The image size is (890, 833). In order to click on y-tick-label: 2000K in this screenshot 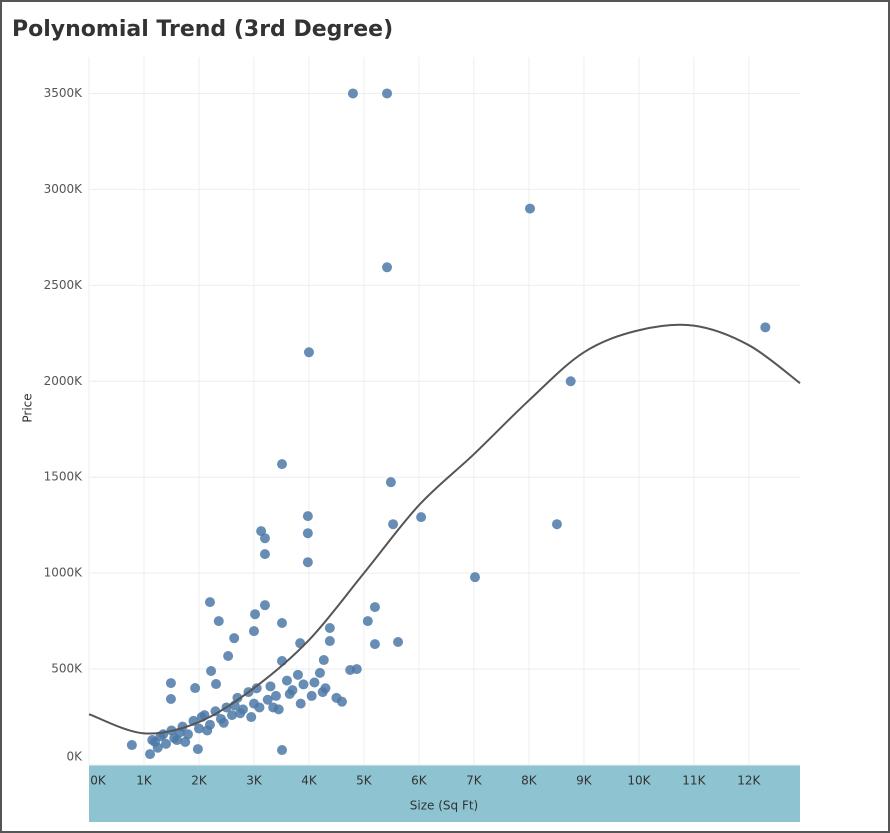, I will do `click(64, 381)`.